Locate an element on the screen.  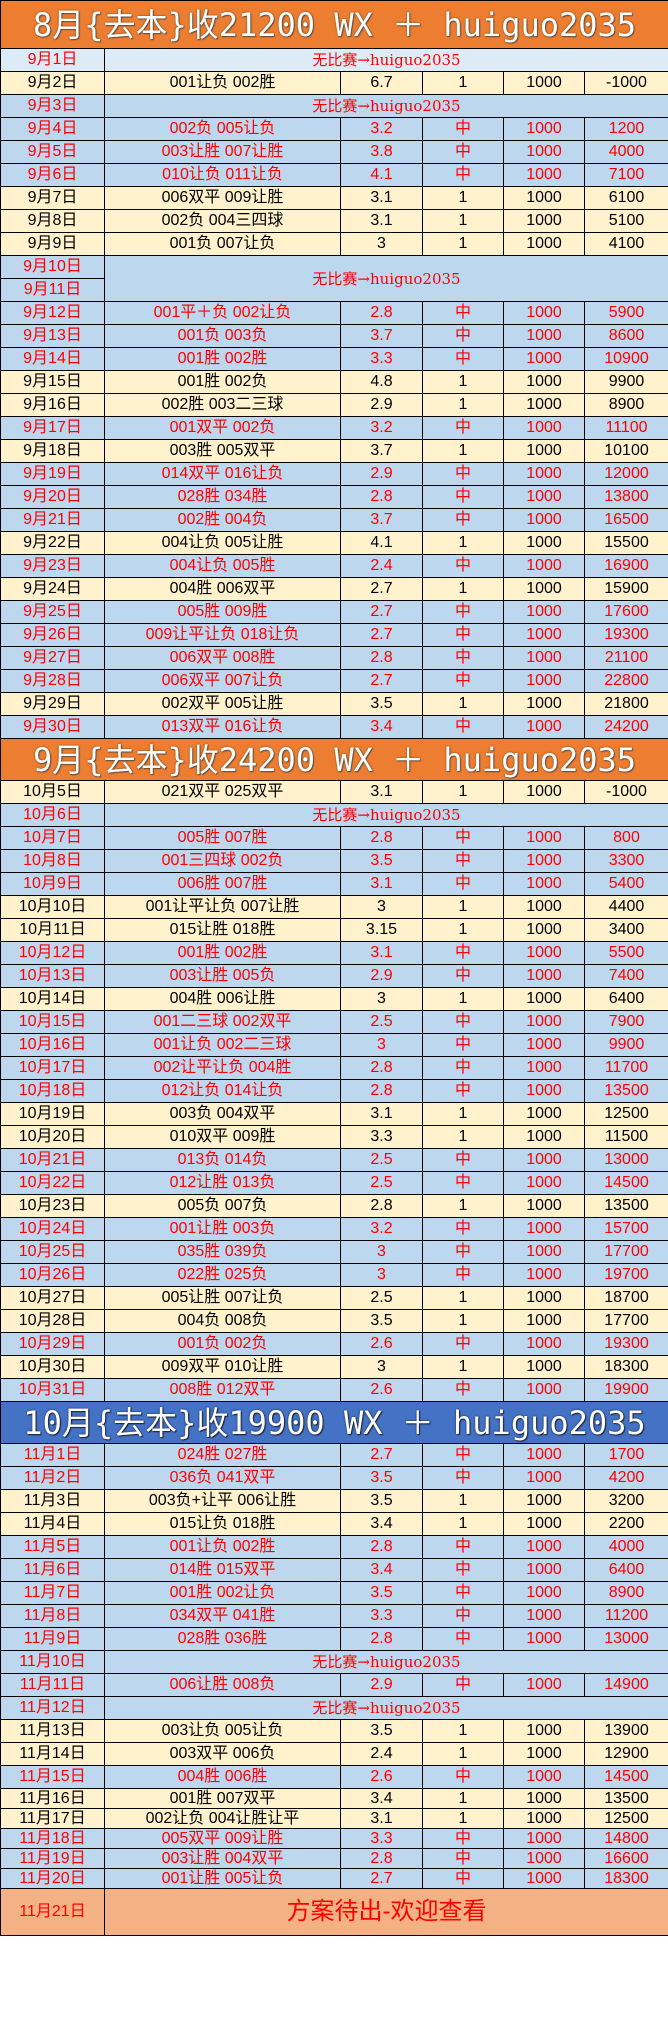
date-cell: 9月18日 is located at coordinates (52, 451).